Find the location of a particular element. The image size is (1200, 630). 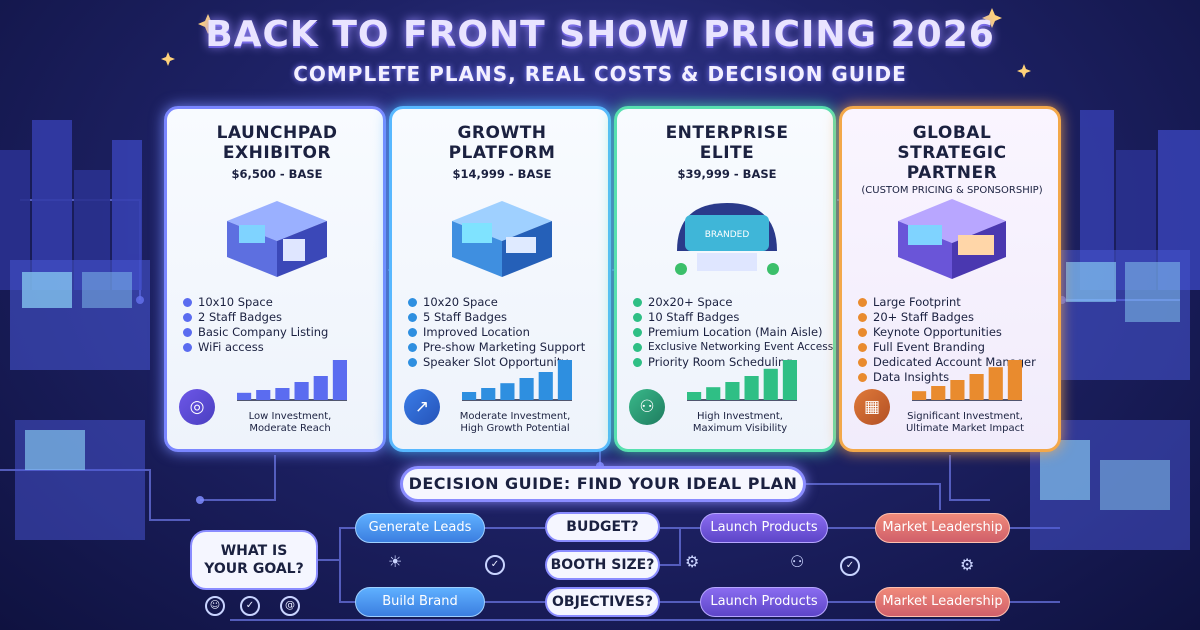

plan-price: $6,500 - BASE is located at coordinates (277, 174).